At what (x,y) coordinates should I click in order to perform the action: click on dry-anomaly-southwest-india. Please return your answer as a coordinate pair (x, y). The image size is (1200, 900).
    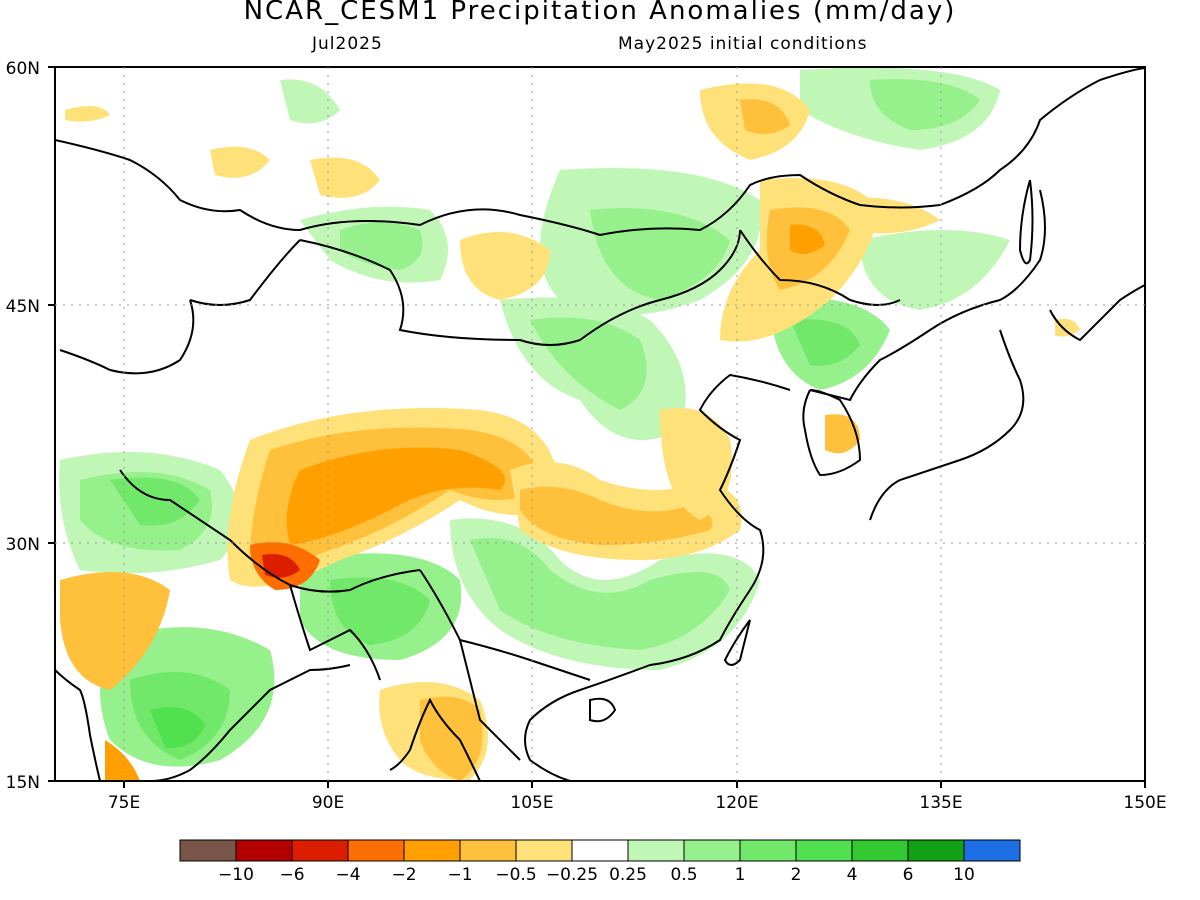
    Looking at the image, I should click on (122, 760).